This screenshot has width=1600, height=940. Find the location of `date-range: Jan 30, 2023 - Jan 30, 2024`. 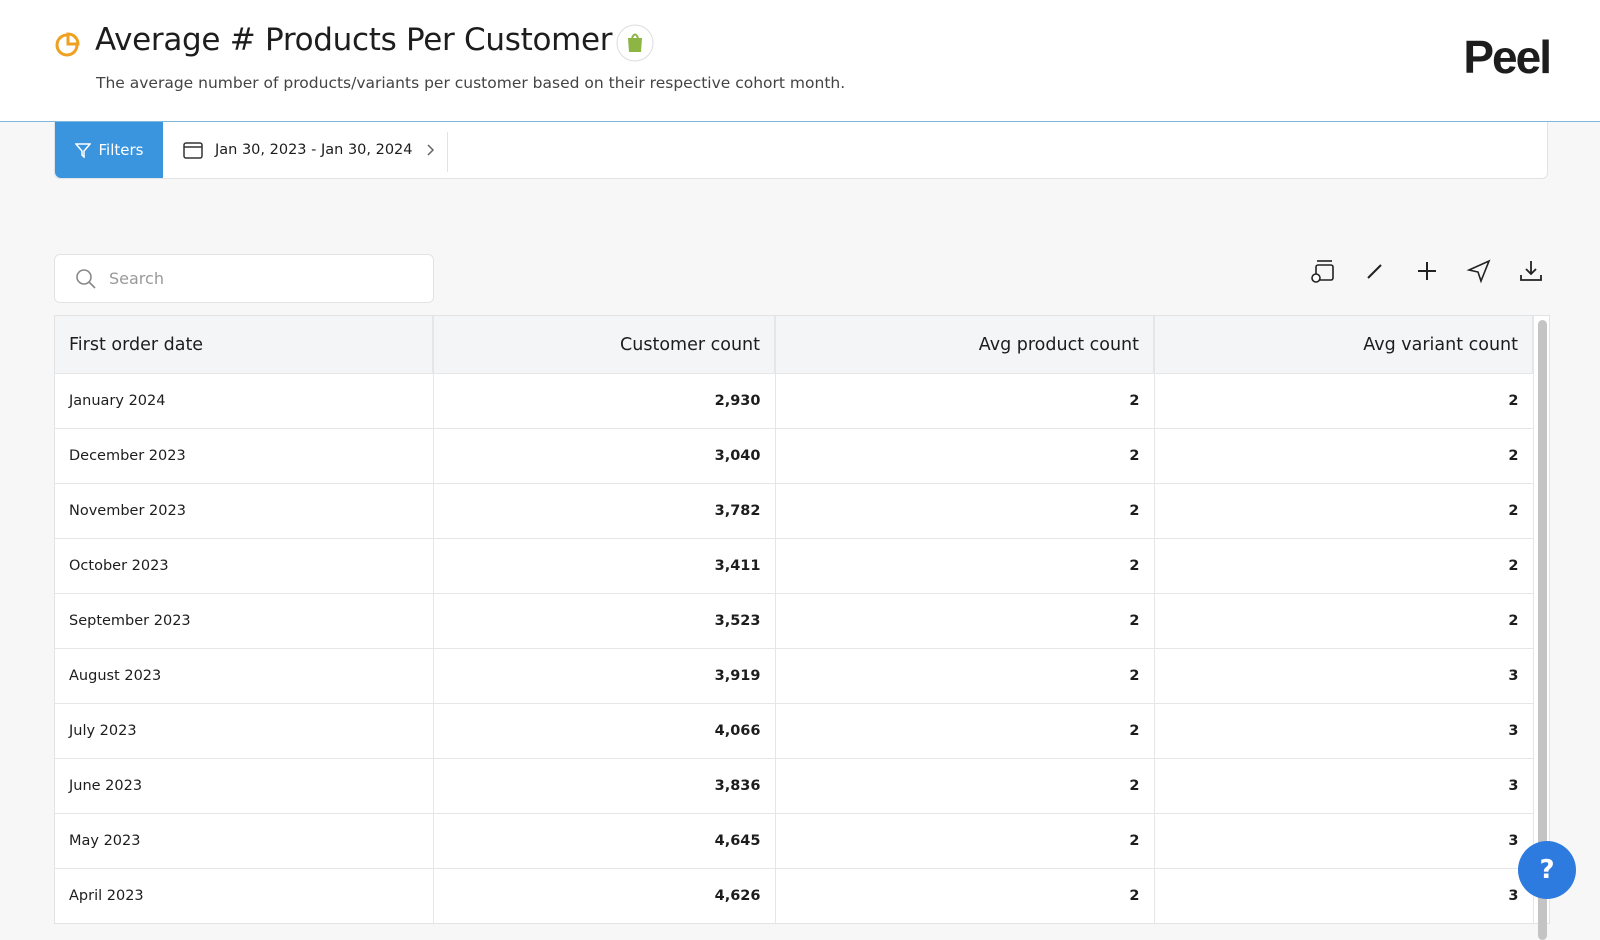

date-range: Jan 30, 2023 - Jan 30, 2024 is located at coordinates (309, 150).